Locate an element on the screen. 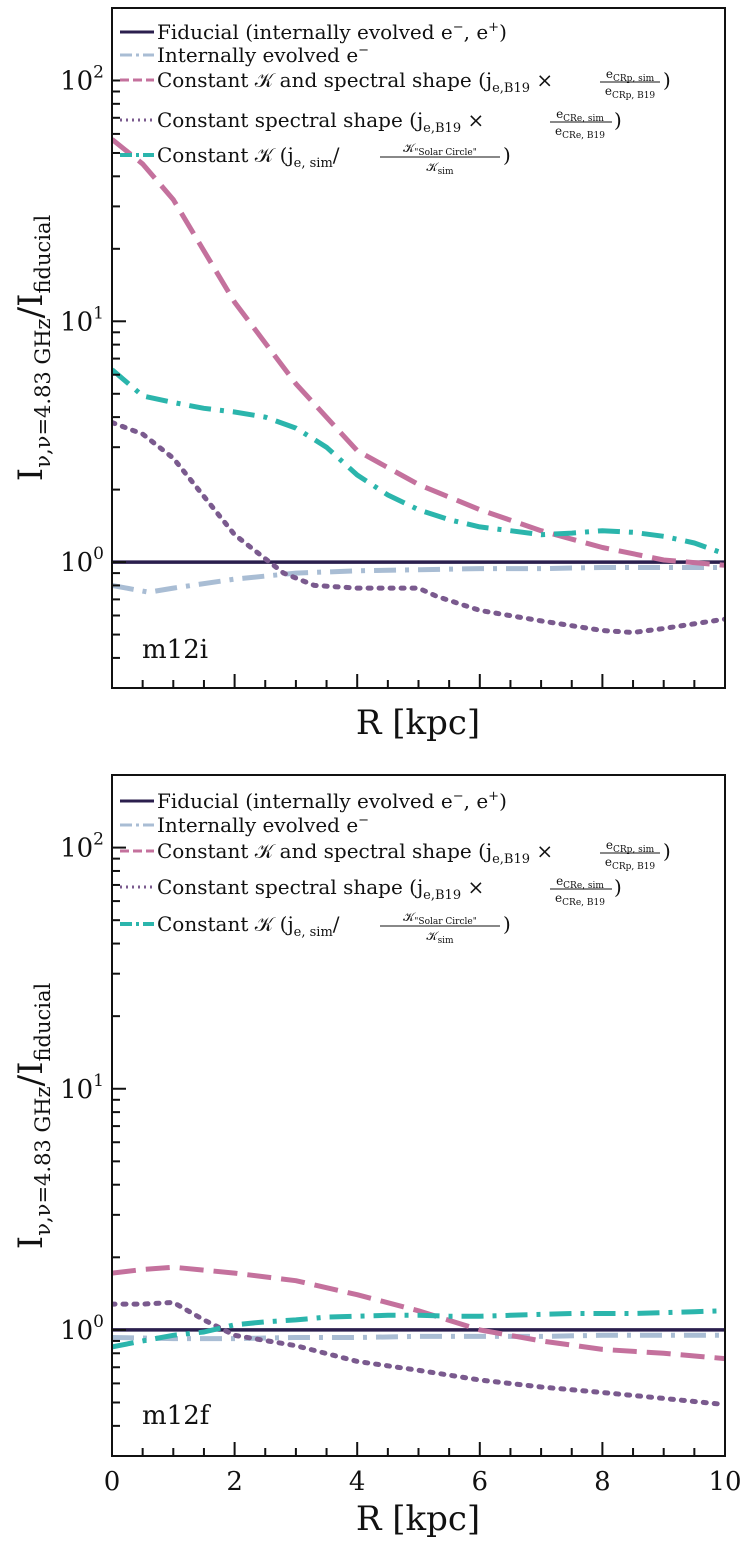 This screenshot has width=748, height=1554. x-tick-label: 0 is located at coordinates (112, 1482).